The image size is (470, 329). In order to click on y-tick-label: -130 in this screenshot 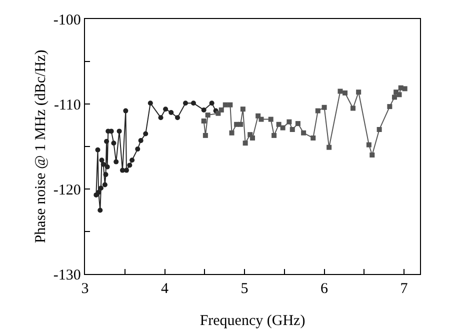, I will do `click(67, 275)`.